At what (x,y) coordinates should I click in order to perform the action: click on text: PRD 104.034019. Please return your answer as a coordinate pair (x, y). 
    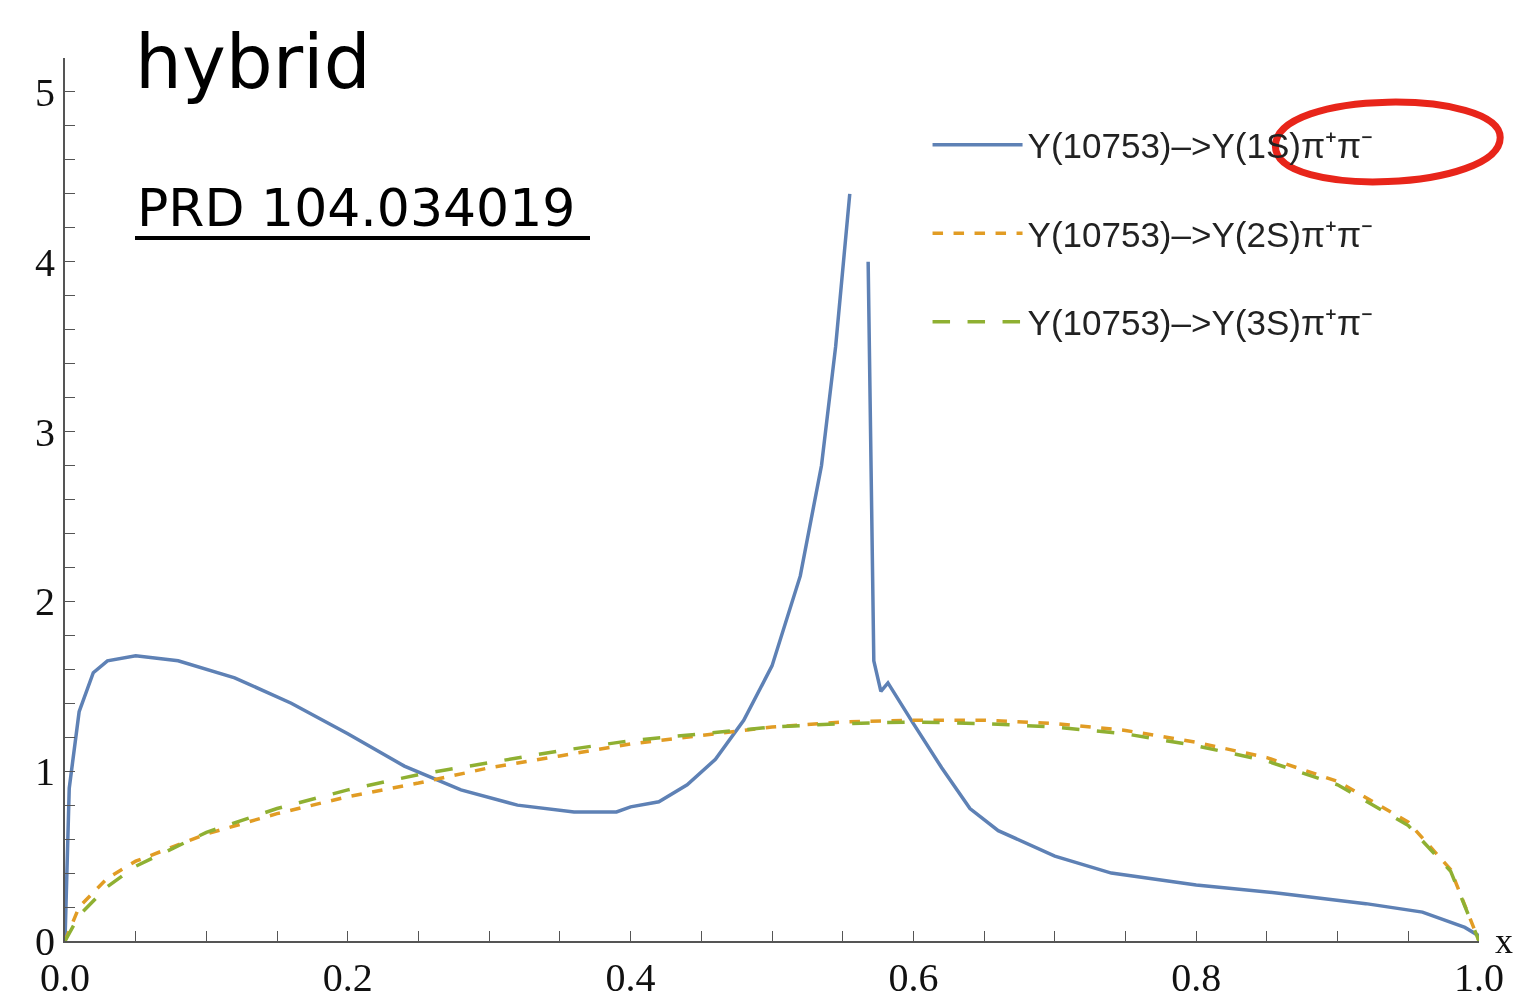
    Looking at the image, I should click on (356, 208).